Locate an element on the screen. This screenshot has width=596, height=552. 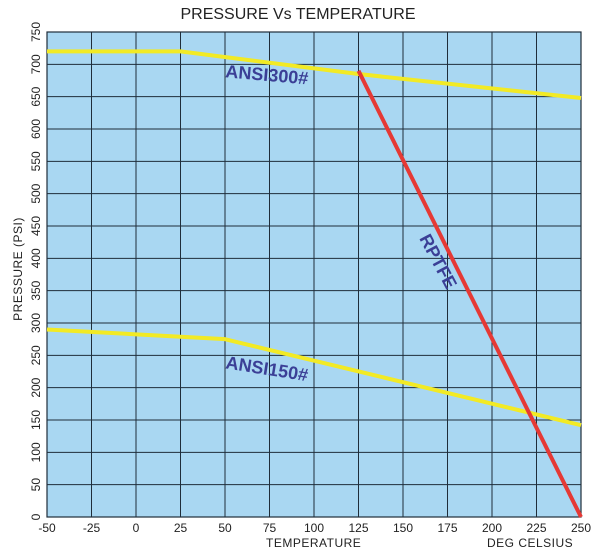
y-tick-label: 600 is located at coordinates (36, 129).